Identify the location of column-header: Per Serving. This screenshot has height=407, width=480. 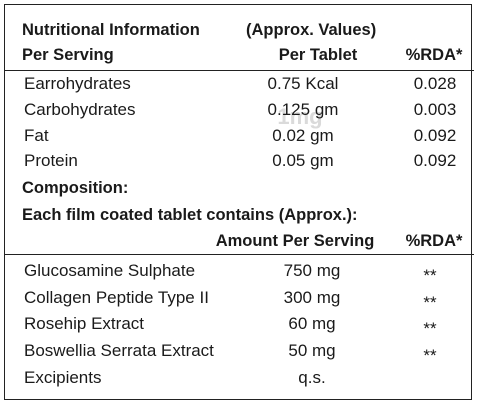
(68, 55).